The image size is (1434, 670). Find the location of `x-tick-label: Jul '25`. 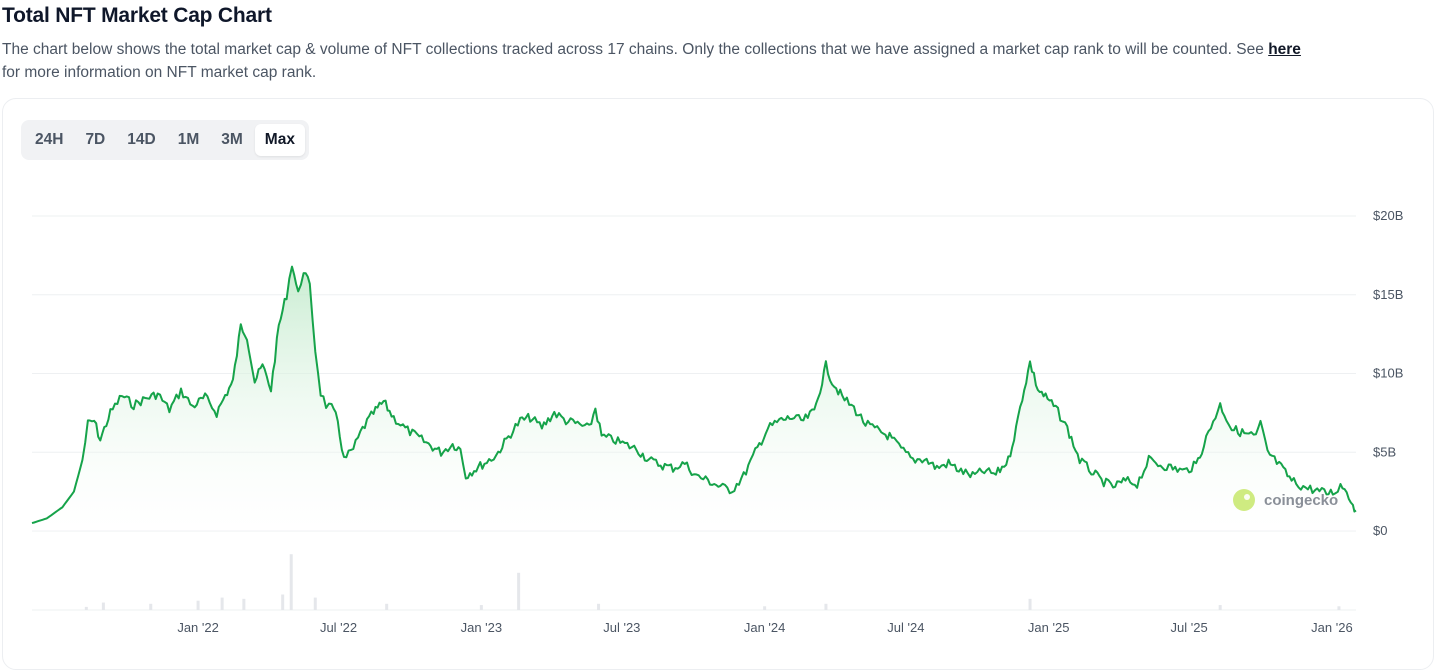

x-tick-label: Jul '25 is located at coordinates (1189, 627).